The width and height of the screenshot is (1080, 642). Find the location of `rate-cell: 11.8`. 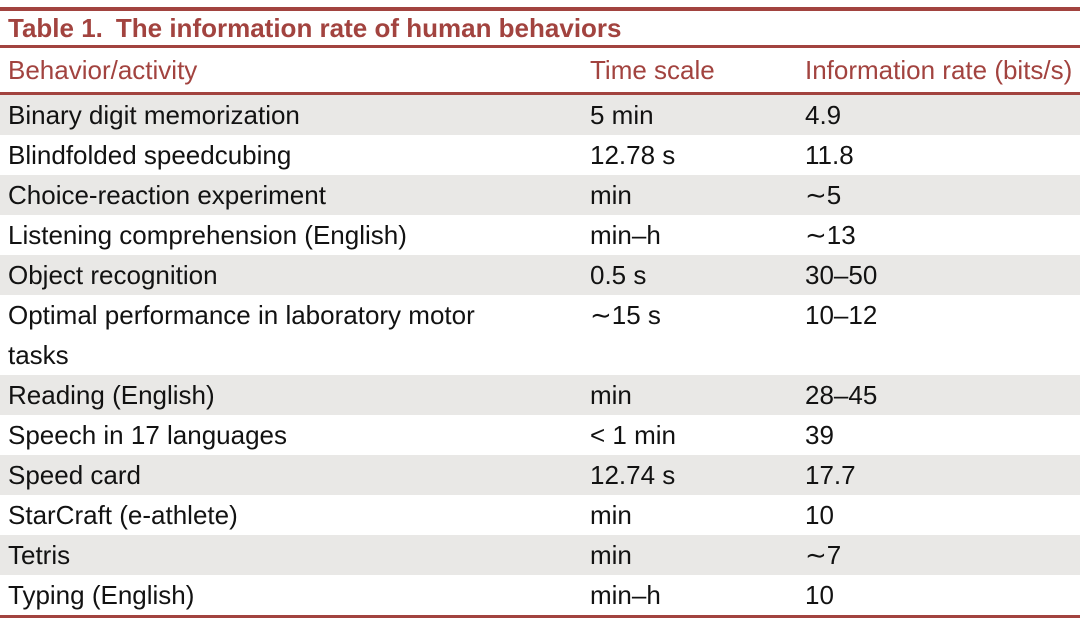

rate-cell: 11.8 is located at coordinates (829, 155).